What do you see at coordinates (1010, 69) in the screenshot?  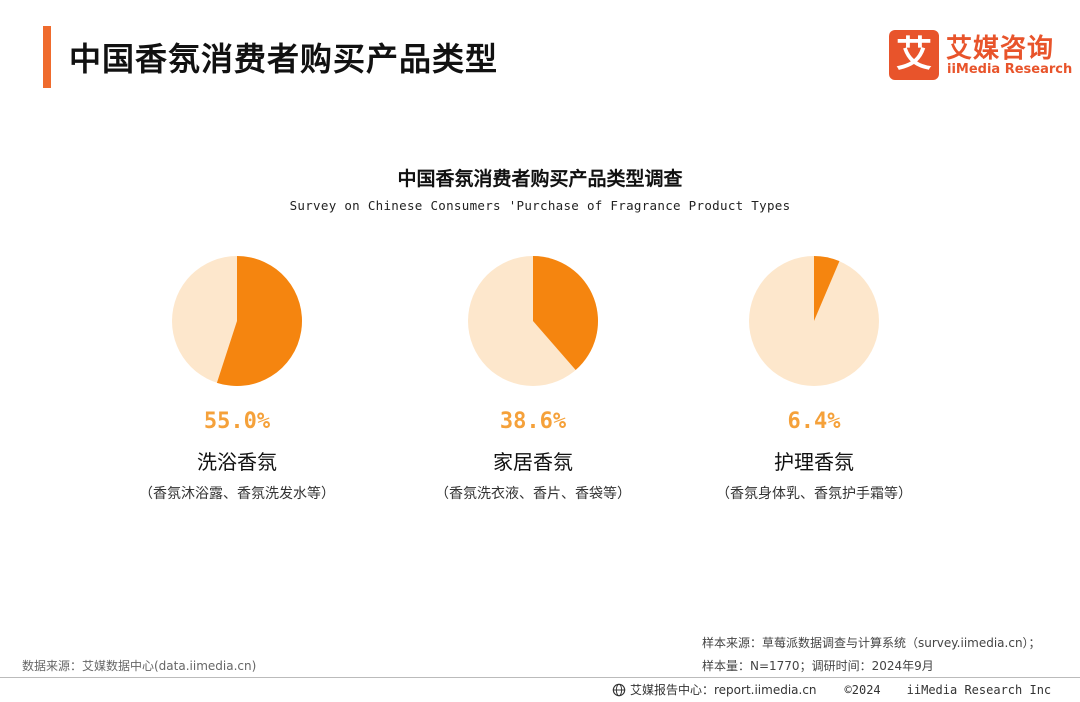 I see `logo-english-name: iiMedia Research` at bounding box center [1010, 69].